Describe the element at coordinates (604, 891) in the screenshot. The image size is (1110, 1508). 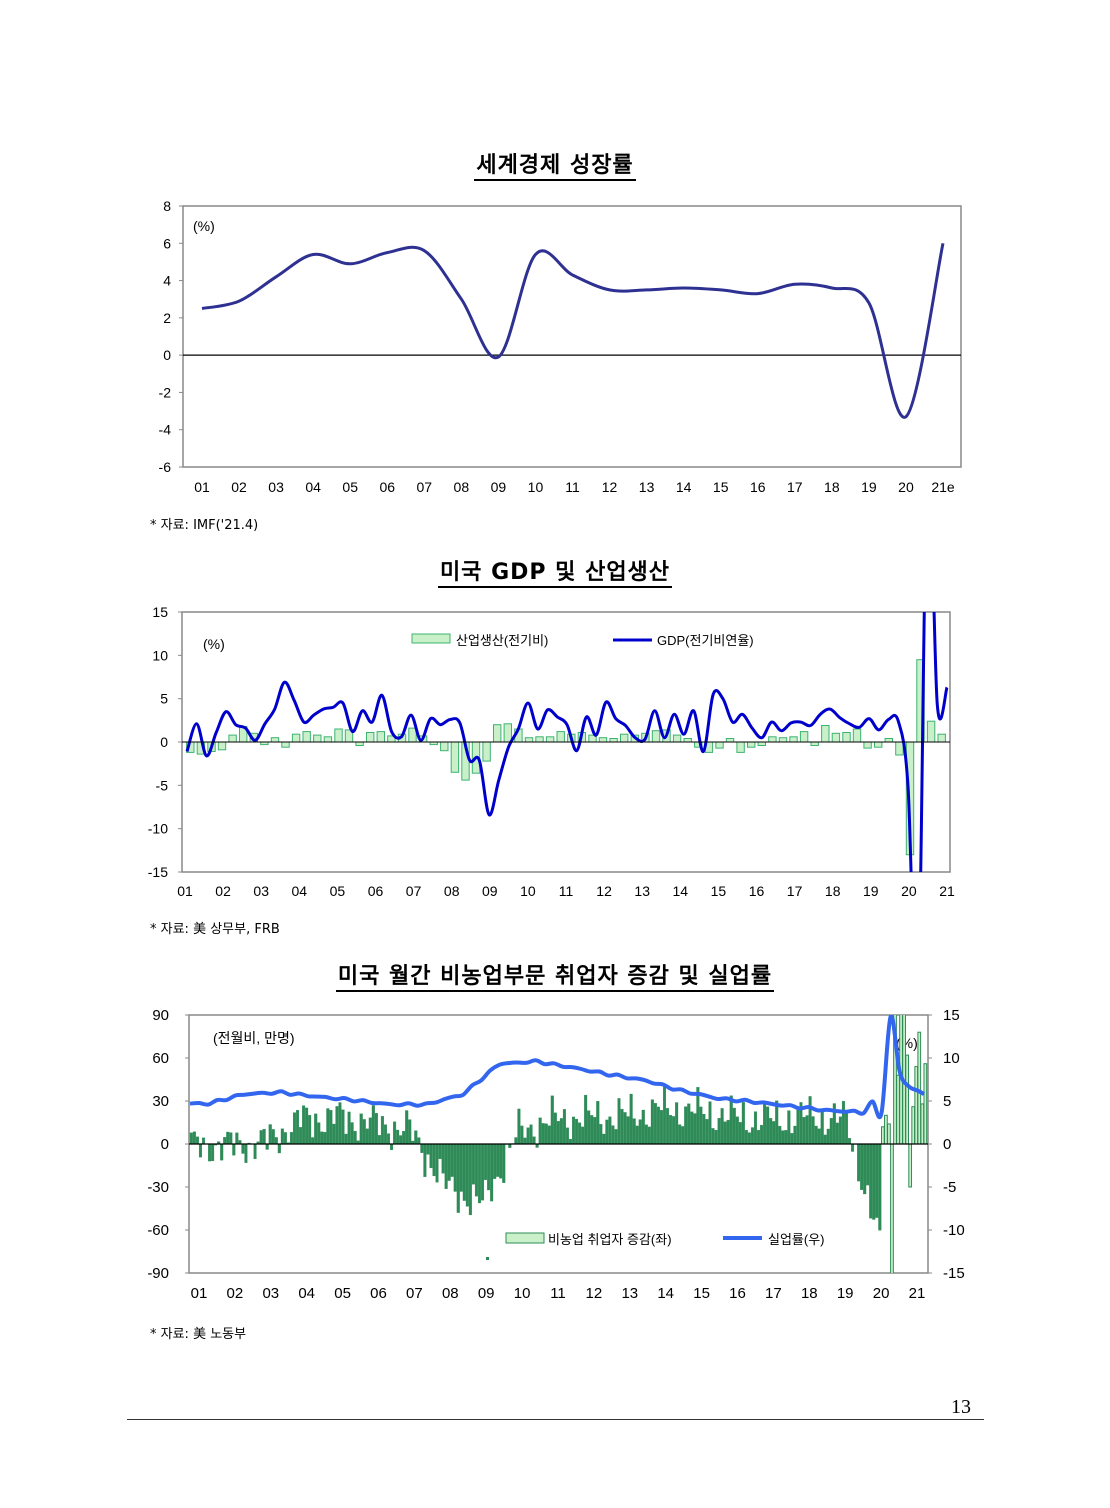
I see `x-tick-label: 12` at that location.